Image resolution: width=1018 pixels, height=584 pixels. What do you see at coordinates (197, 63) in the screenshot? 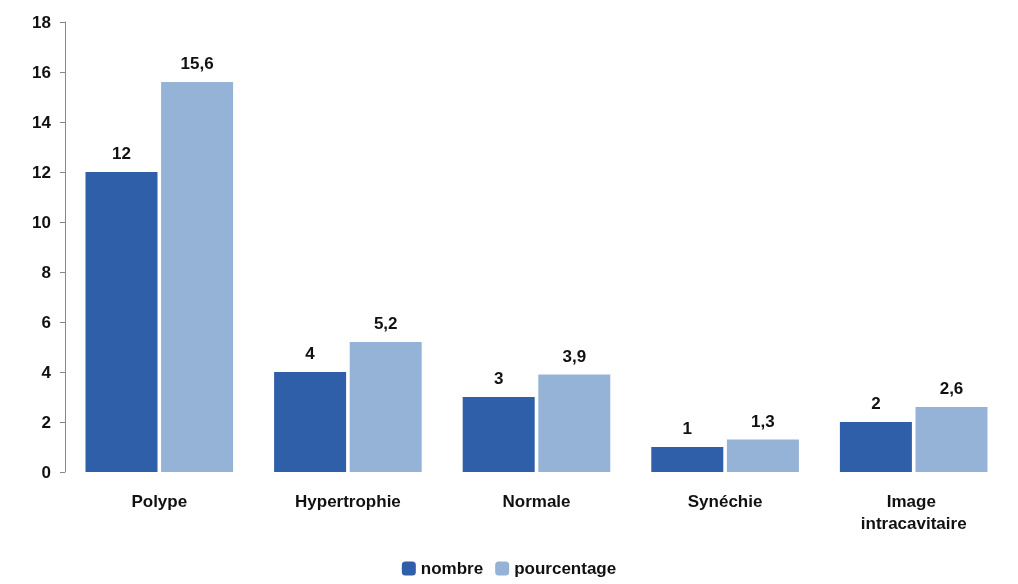
I see `data-label: 15,6` at bounding box center [197, 63].